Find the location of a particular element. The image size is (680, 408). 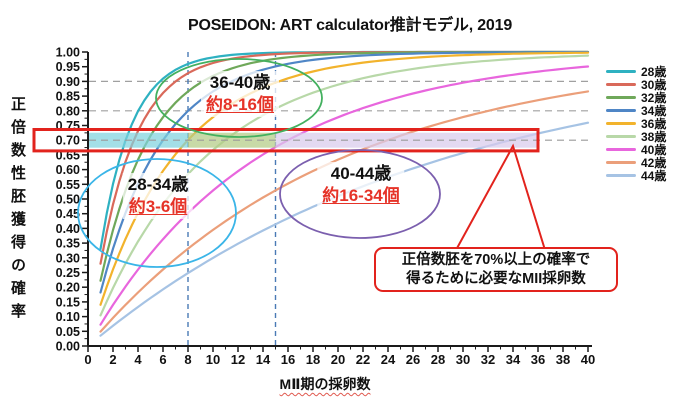

legend-item-38歳: 38歳 is located at coordinates (636, 137).